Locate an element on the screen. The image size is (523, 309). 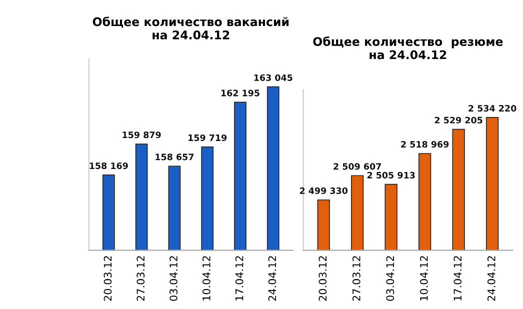
data-label: 158 657 is located at coordinates (175, 157).